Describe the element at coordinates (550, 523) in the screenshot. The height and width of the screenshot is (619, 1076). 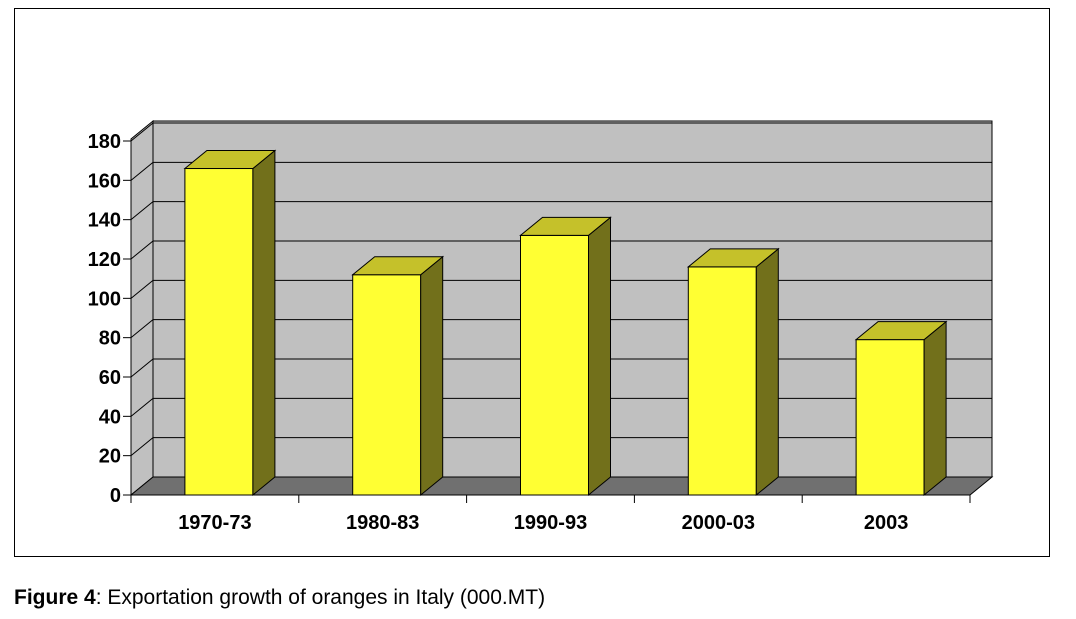
I see `x-tick-label: 1990-93` at that location.